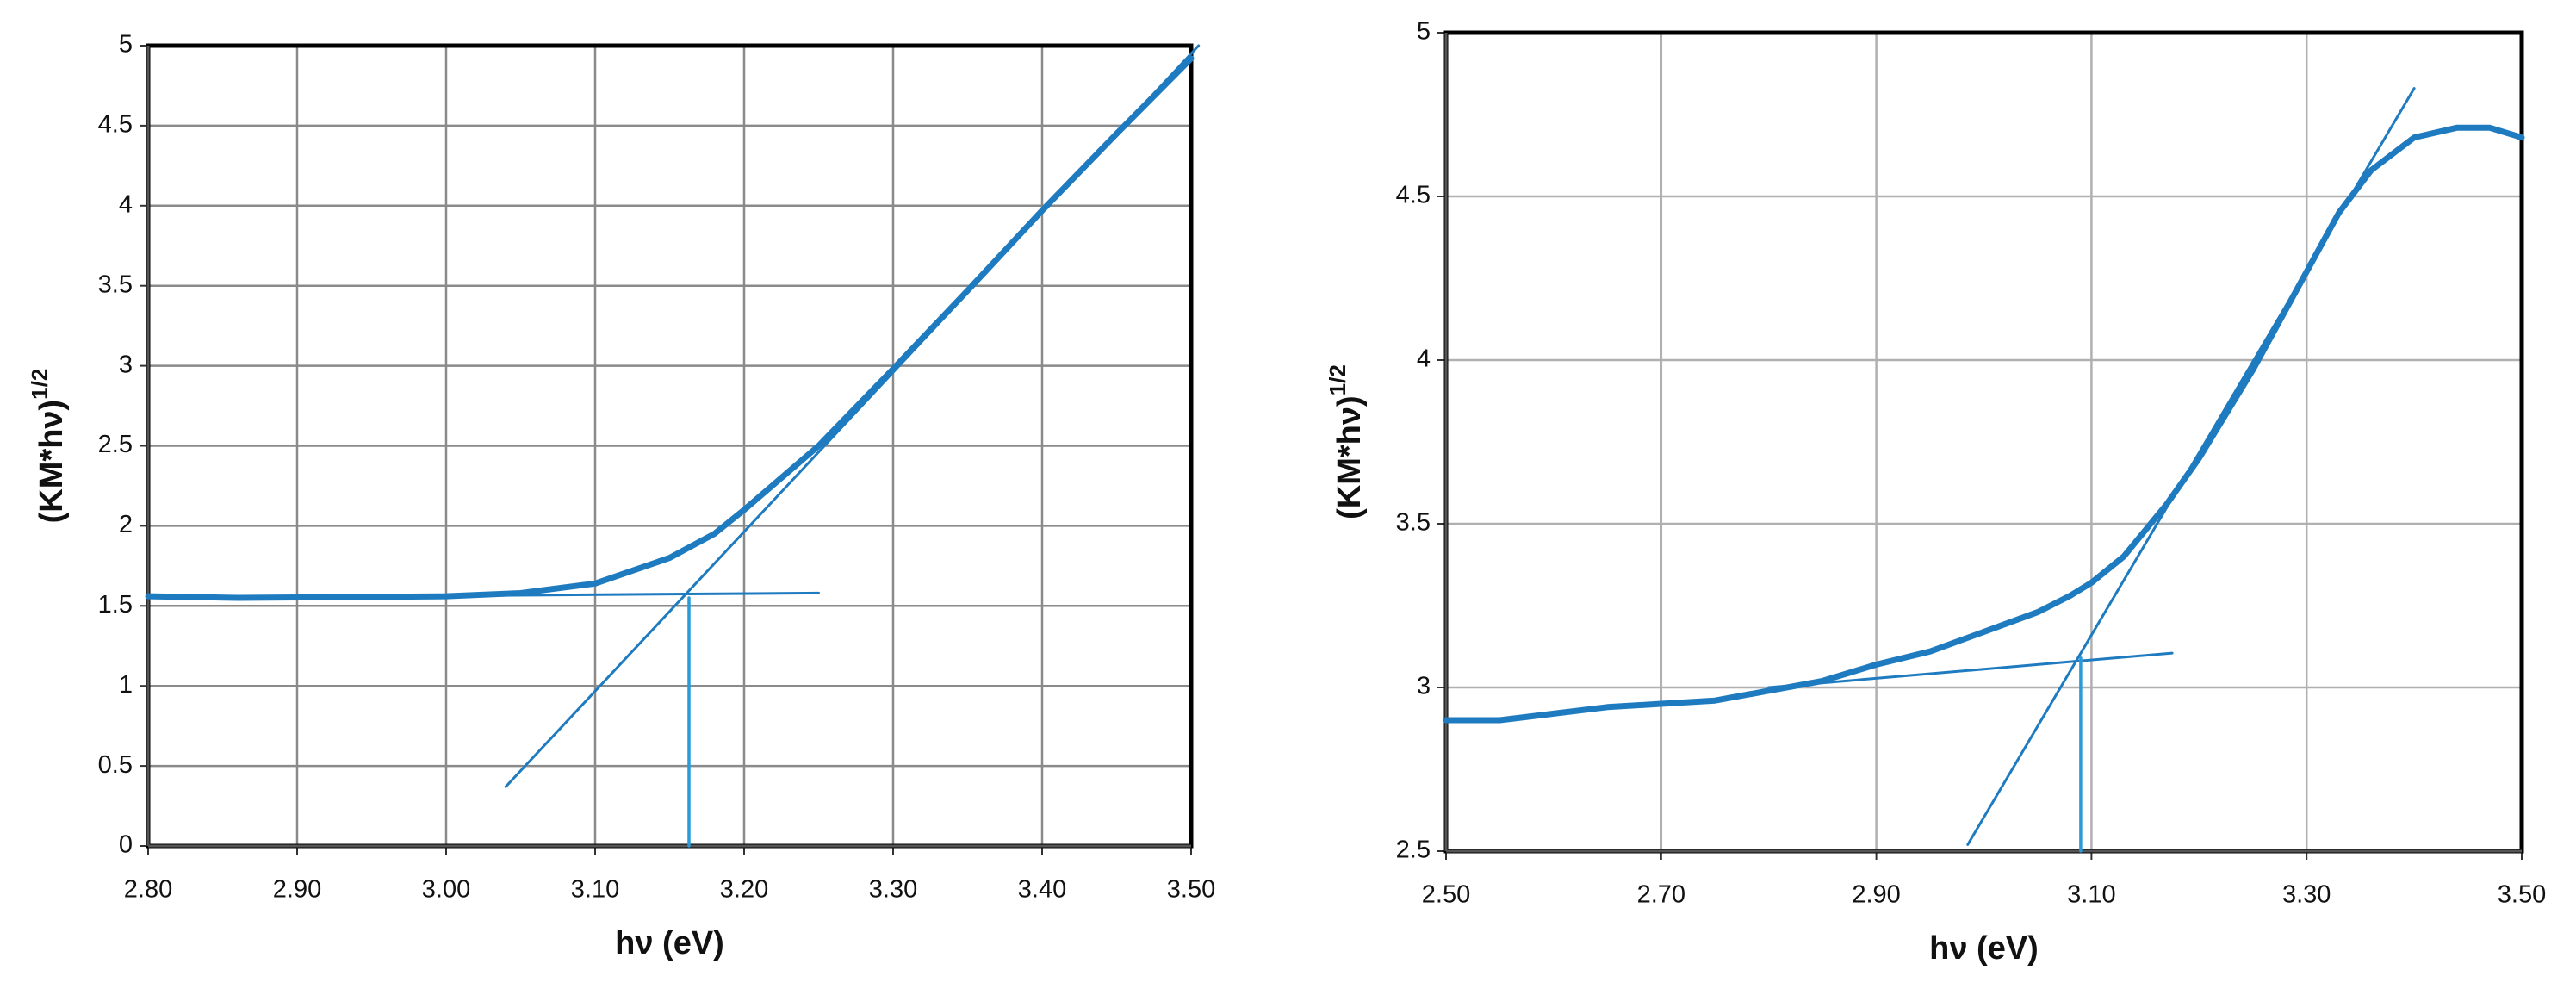 The height and width of the screenshot is (995, 2576). Describe the element at coordinates (1042, 890) in the screenshot. I see `x-tick-label: 3.40` at that location.